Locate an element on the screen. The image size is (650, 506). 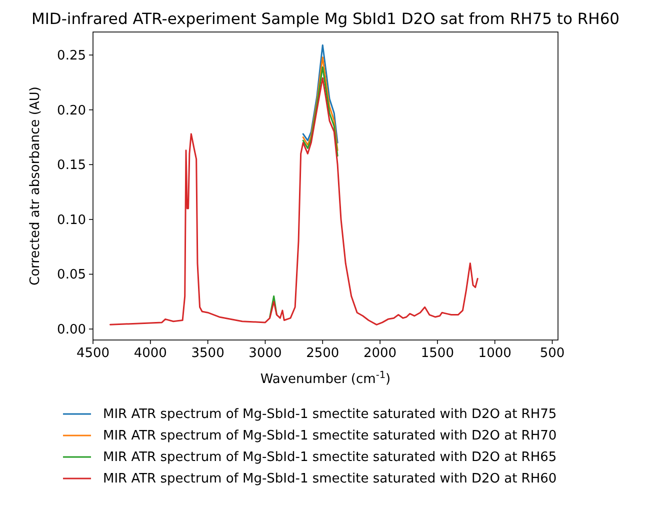
x-tick-label: 3500 is located at coordinates (207, 353).